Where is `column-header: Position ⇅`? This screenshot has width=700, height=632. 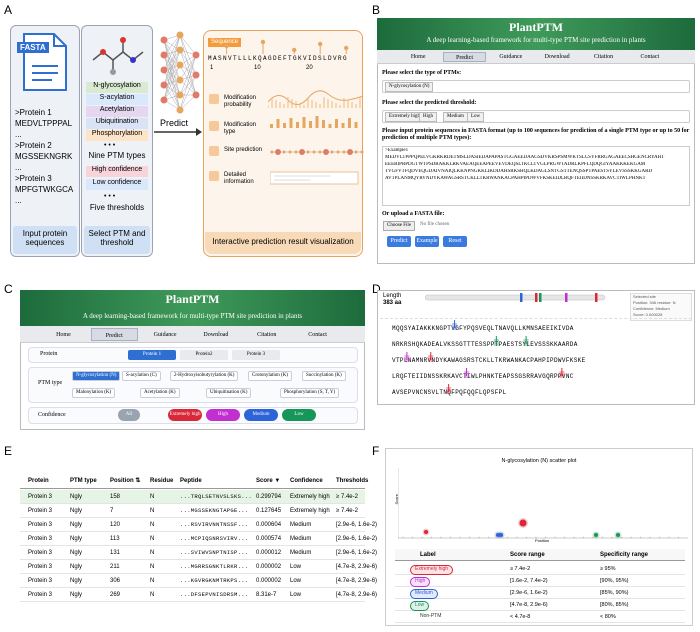
column-header: Position ⇅ is located at coordinates (125, 481).